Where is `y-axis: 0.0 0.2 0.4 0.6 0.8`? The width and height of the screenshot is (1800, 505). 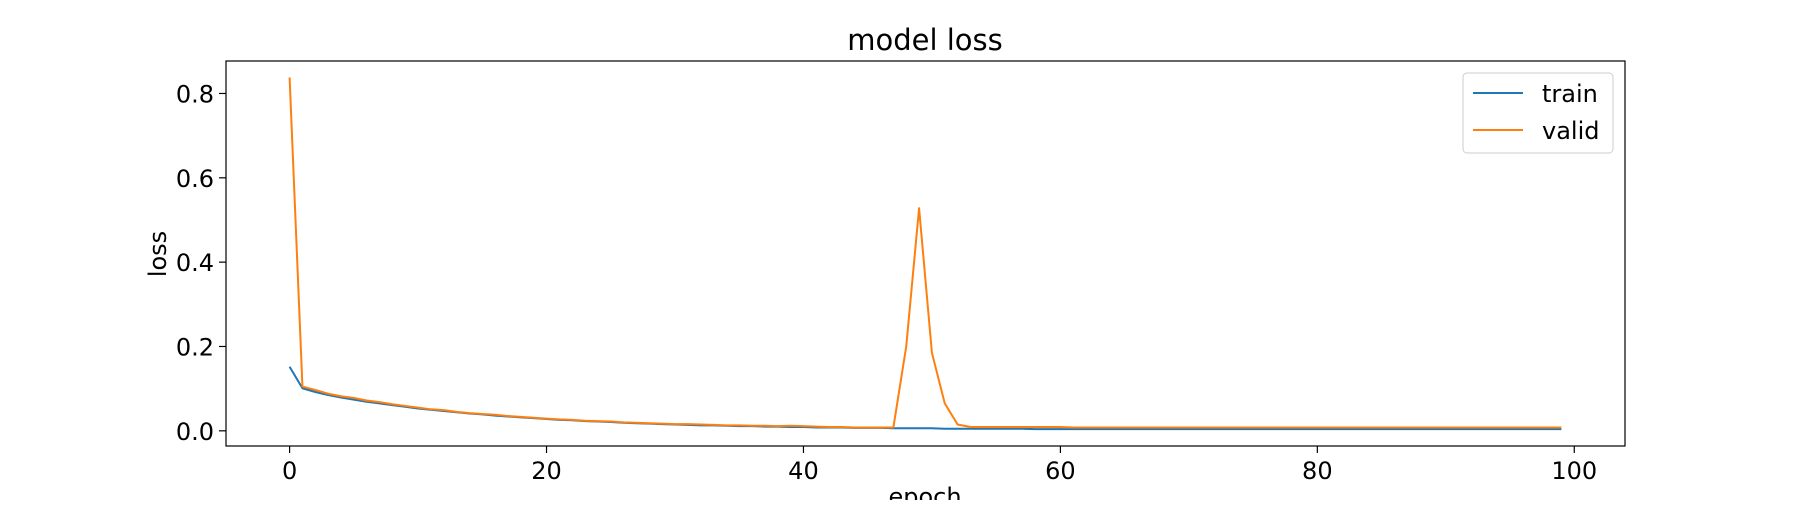 y-axis: 0.0 0.2 0.4 0.6 0.8 is located at coordinates (201, 263).